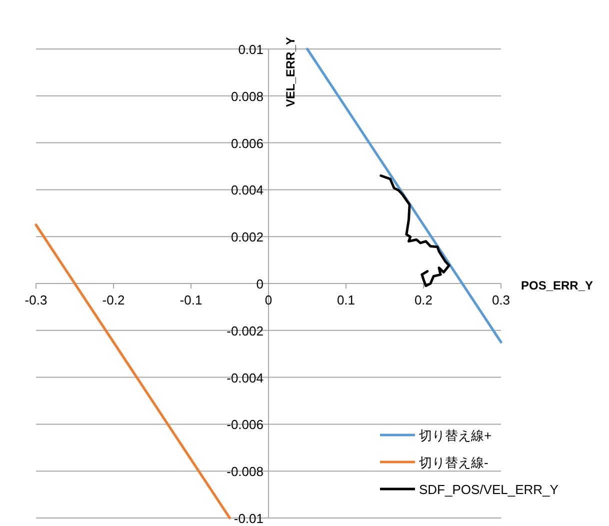  Describe the element at coordinates (245, 330) in the screenshot. I see `y-tick-label: -0.002` at that location.